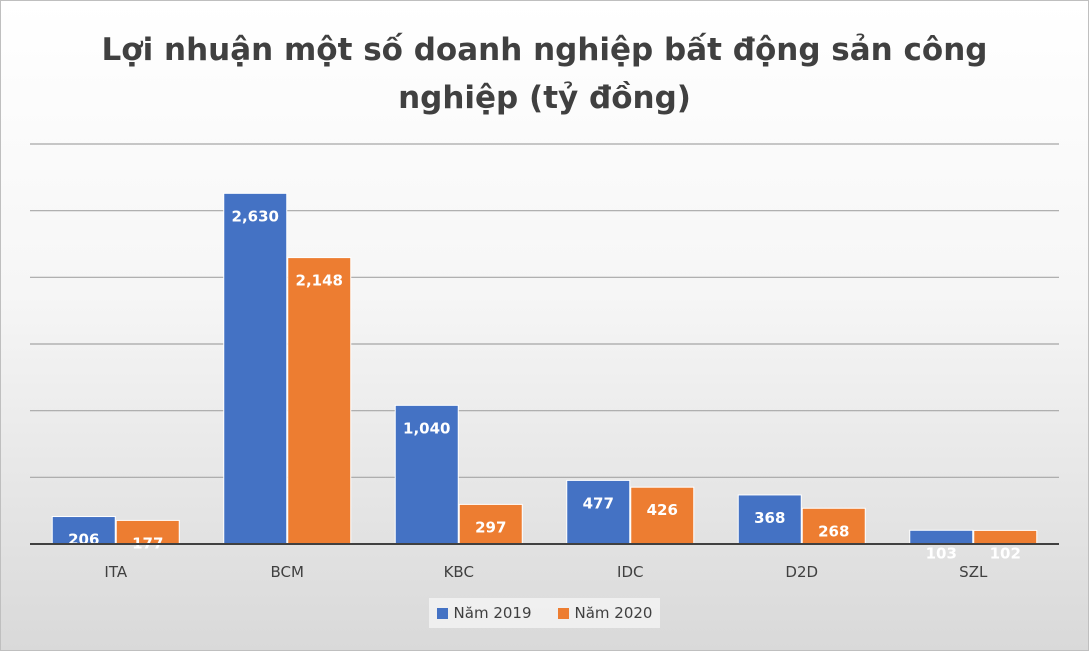  What do you see at coordinates (442, 613) in the screenshot?
I see `legend-swatch-2019` at bounding box center [442, 613].